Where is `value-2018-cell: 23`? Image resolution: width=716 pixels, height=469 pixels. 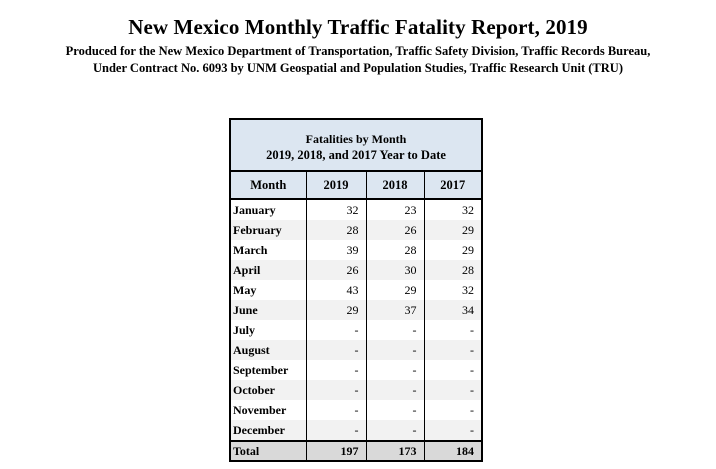 value-2018-cell: 23 is located at coordinates (395, 209).